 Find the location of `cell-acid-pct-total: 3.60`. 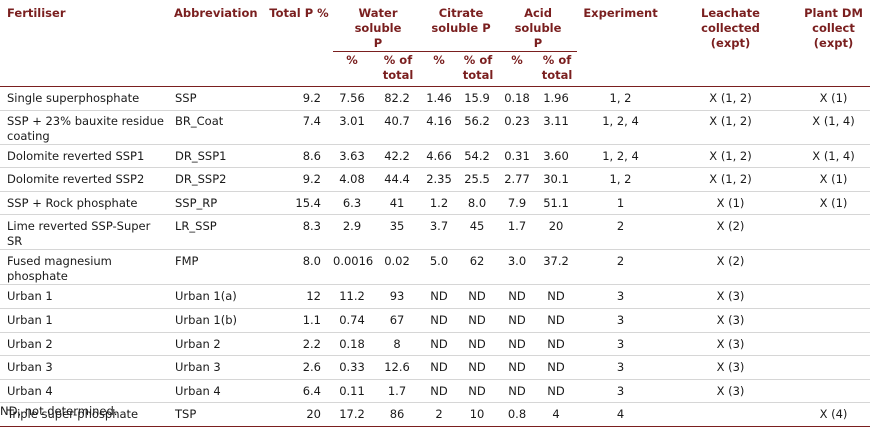

cell-acid-pct-total: 3.60 is located at coordinates (556, 156).